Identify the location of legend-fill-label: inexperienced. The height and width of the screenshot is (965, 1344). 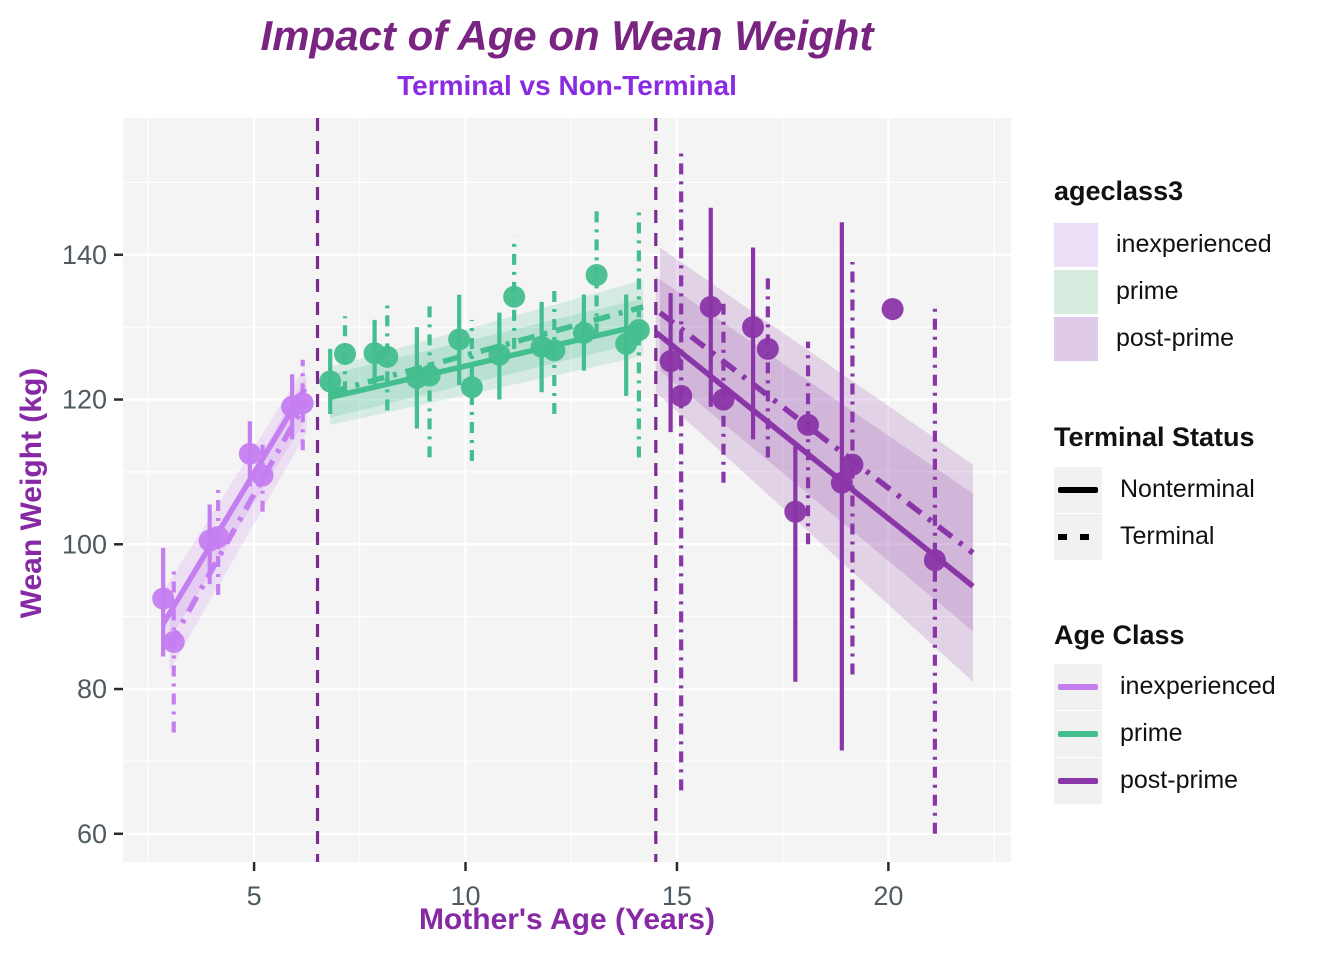
(1194, 244).